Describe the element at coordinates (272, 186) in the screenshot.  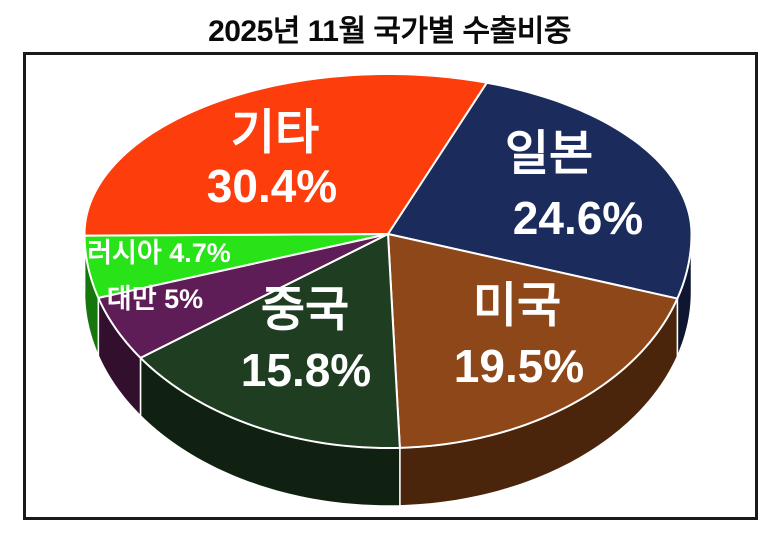
I see `pie-label-others-pct: 30.4%` at that location.